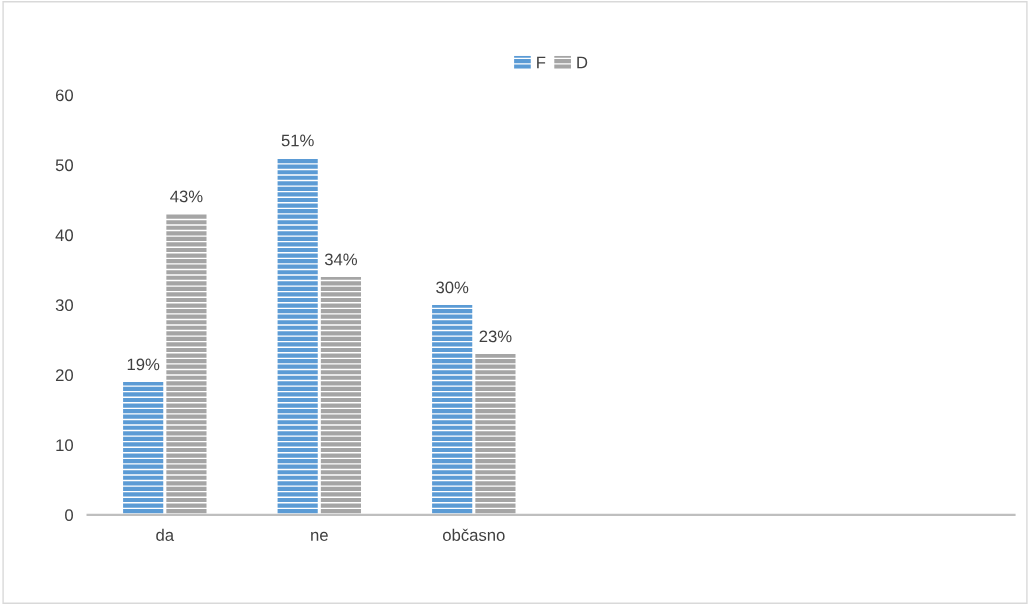 The height and width of the screenshot is (605, 1030). Describe the element at coordinates (495, 336) in the screenshot. I see `data-label: 23%` at that location.